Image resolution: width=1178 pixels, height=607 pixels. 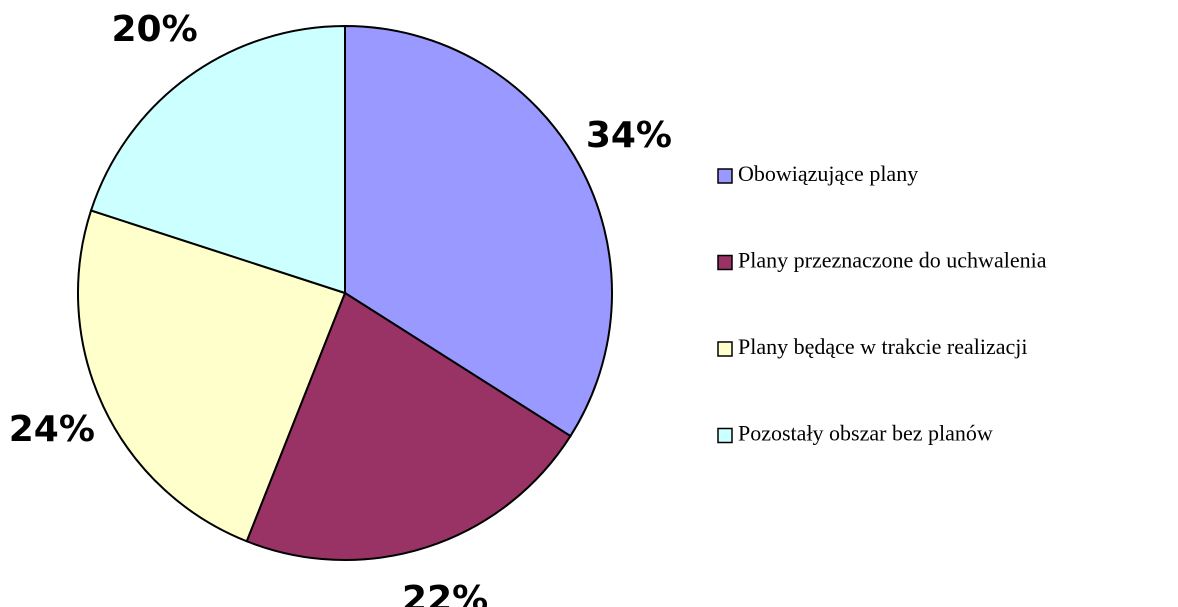 What do you see at coordinates (865, 433) in the screenshot?
I see `legend-label: Pozostały obszar bez planów` at bounding box center [865, 433].